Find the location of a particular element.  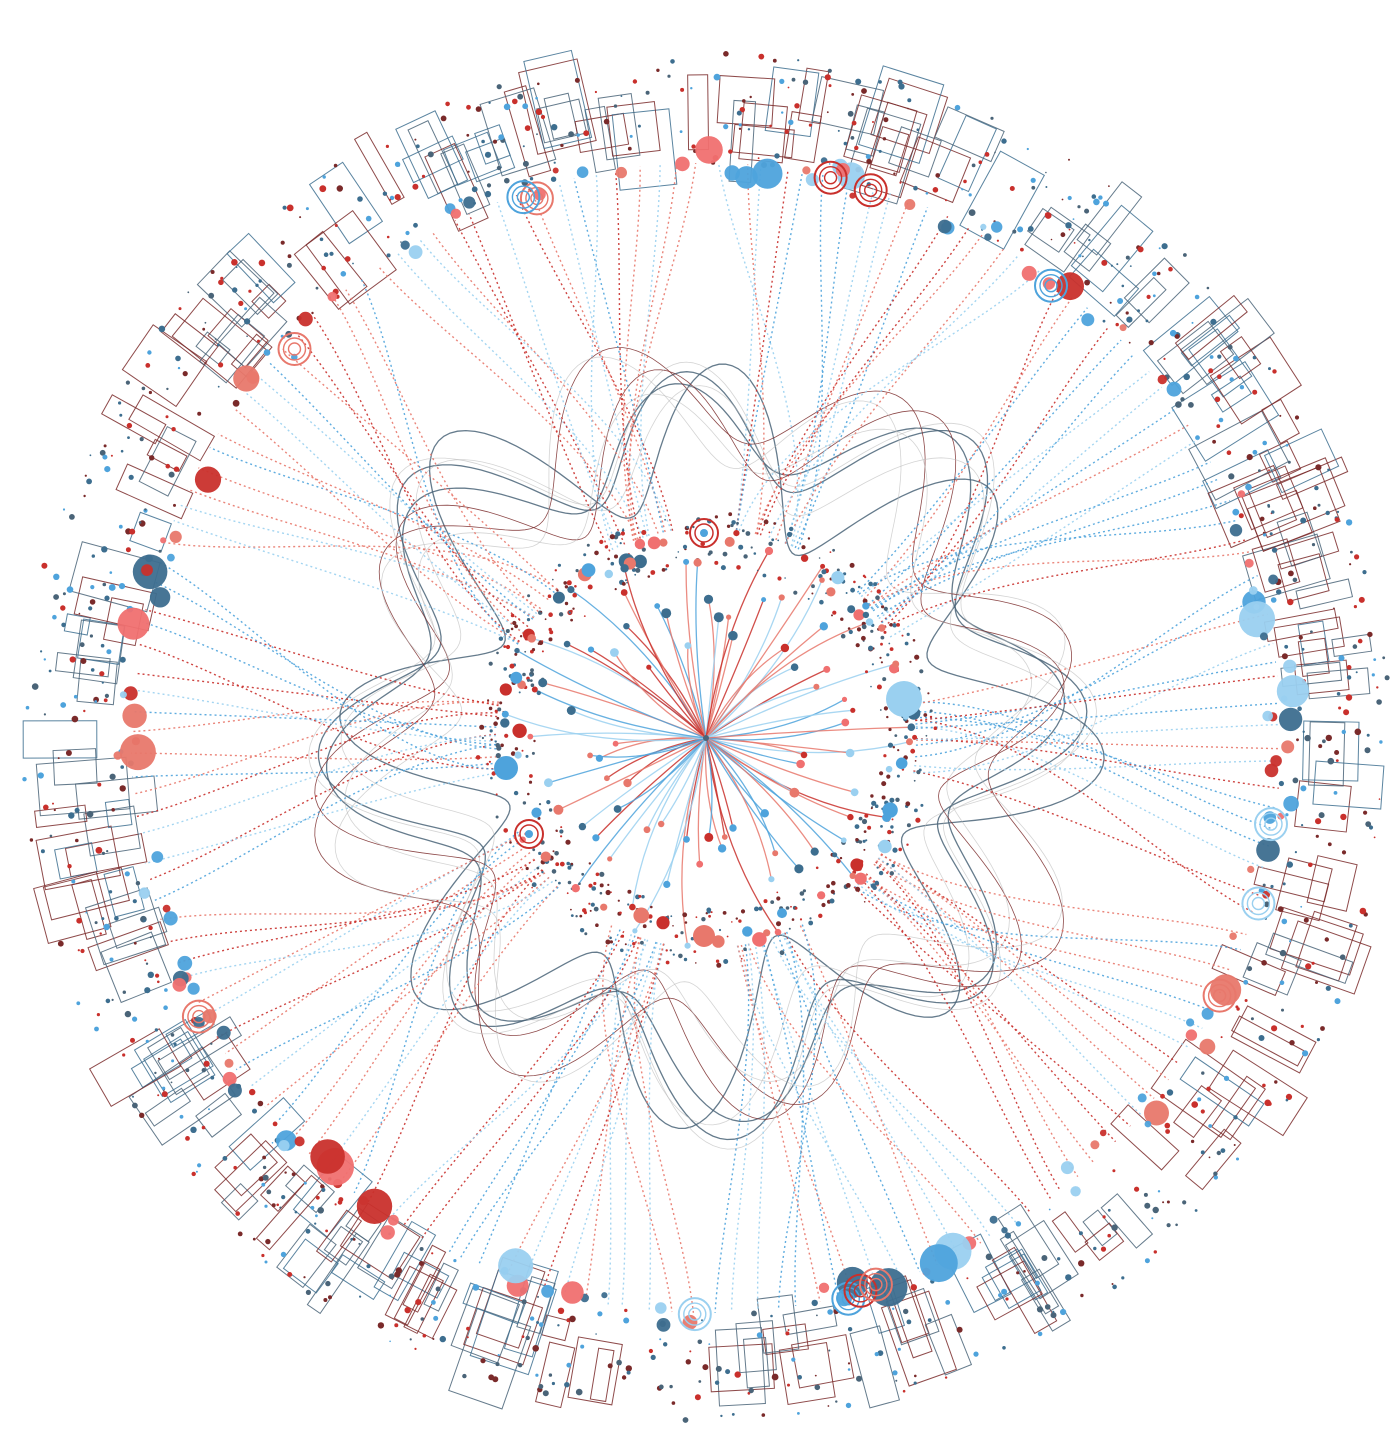

outer-target-ring is located at coordinates (536, 198).